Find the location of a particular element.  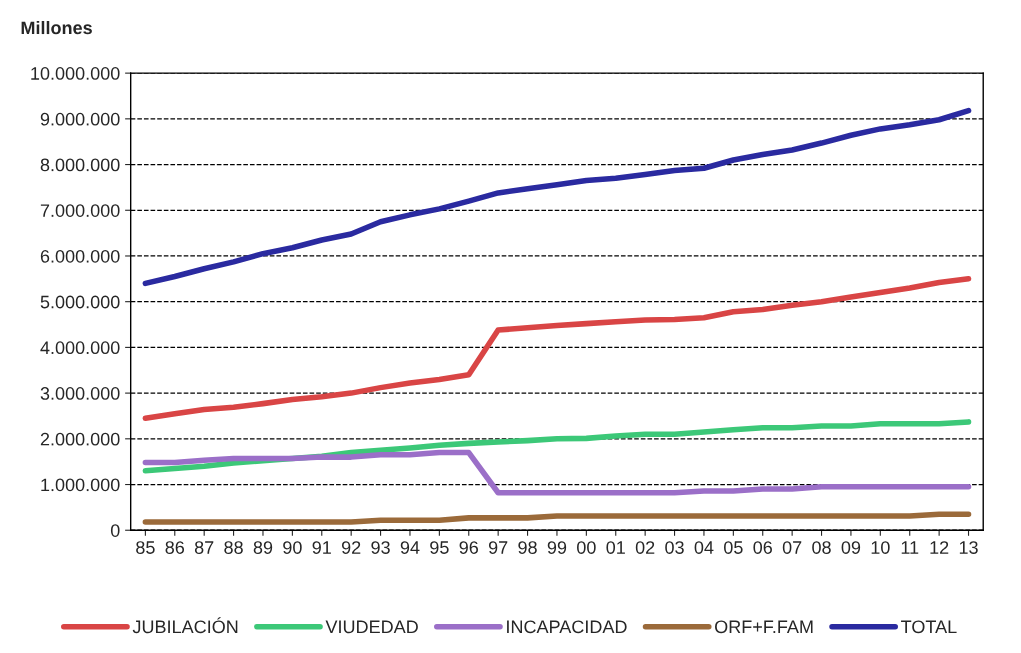

x-tick-label: 87 is located at coordinates (204, 547).